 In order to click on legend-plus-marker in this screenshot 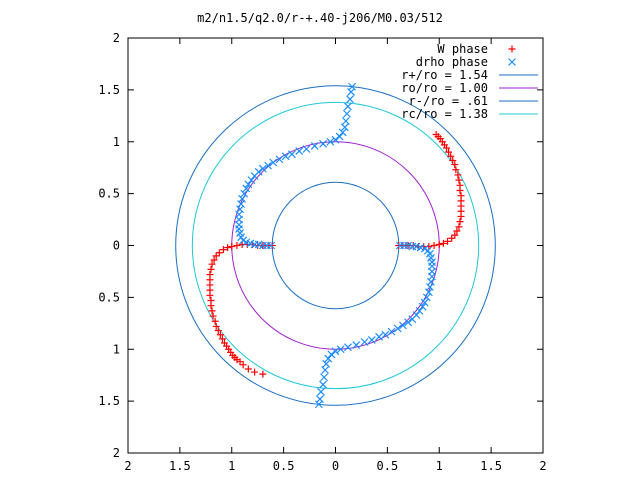, I will do `click(512, 49)`.